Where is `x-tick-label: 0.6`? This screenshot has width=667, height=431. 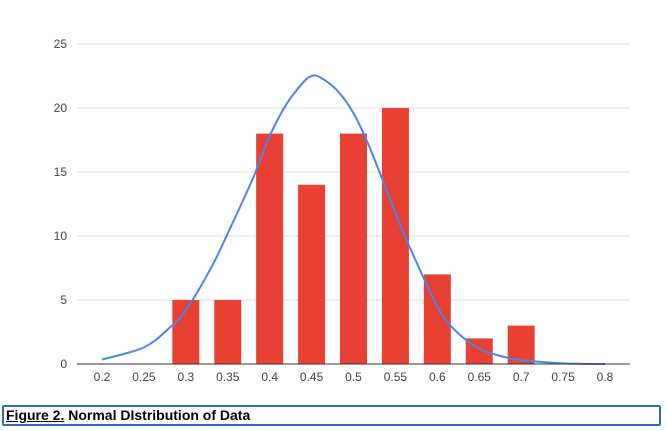 x-tick-label: 0.6 is located at coordinates (437, 377).